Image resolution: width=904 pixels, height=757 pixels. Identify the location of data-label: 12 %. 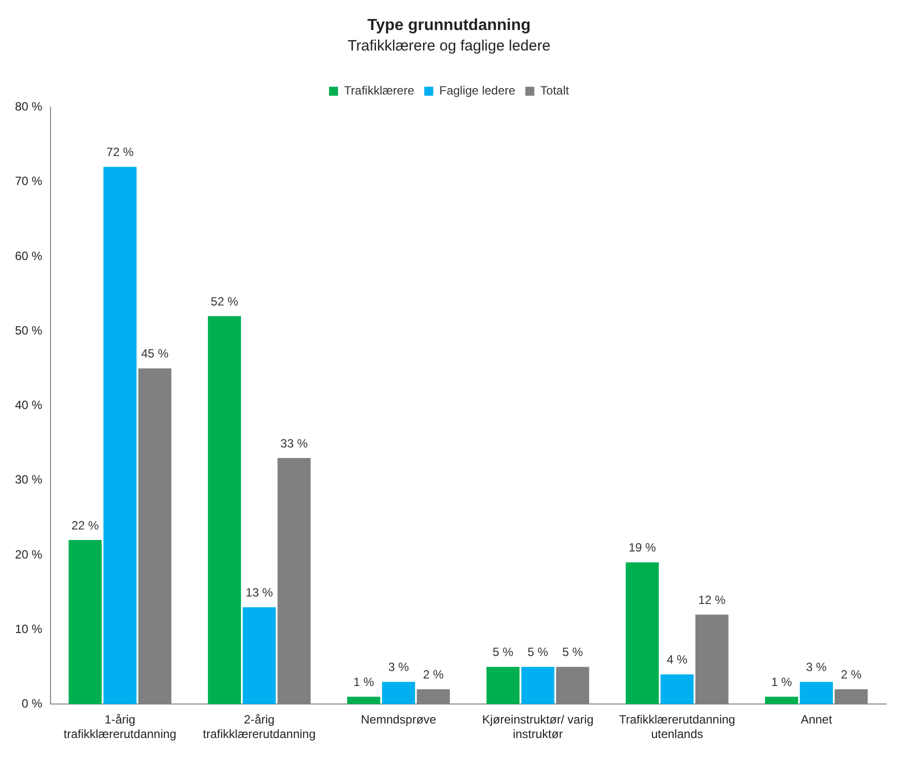
(712, 599).